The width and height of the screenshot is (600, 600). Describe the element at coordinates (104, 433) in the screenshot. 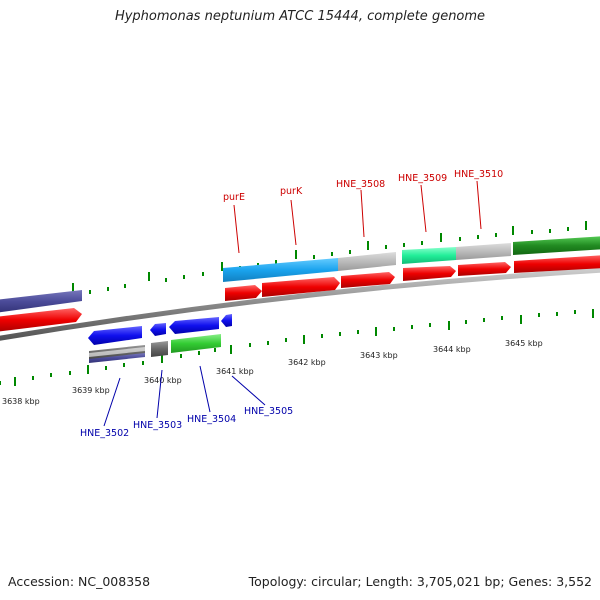

I see `gene-label-bottom: HNE_3502` at that location.